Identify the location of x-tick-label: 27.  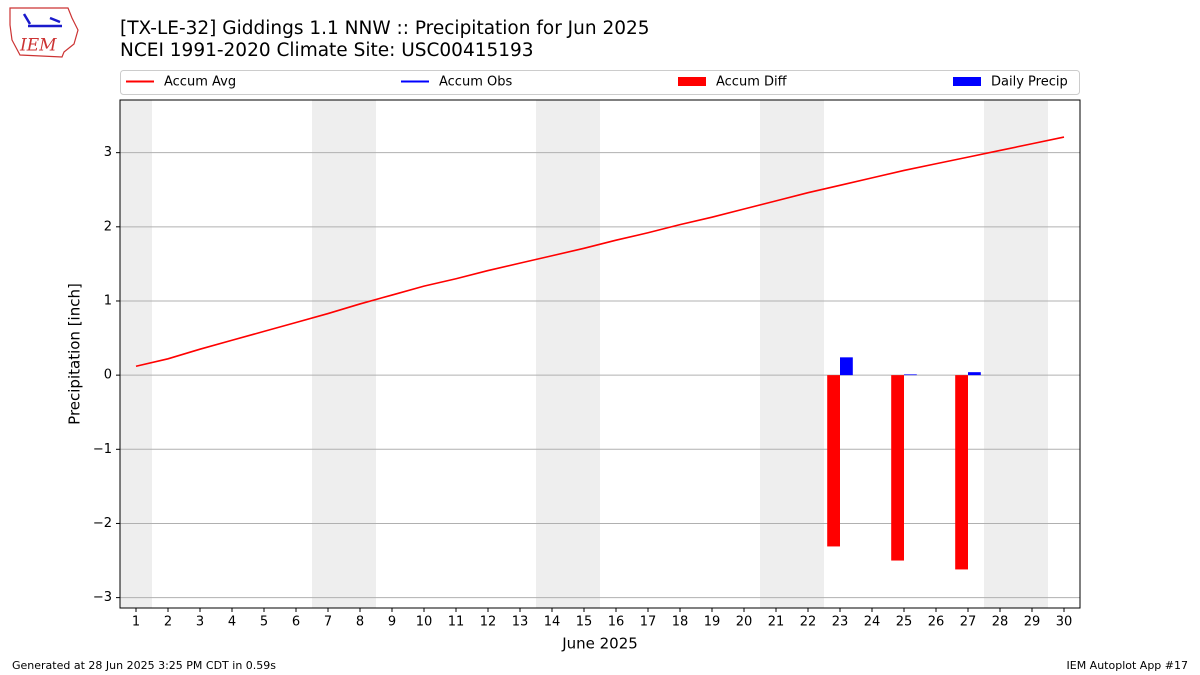
(968, 622).